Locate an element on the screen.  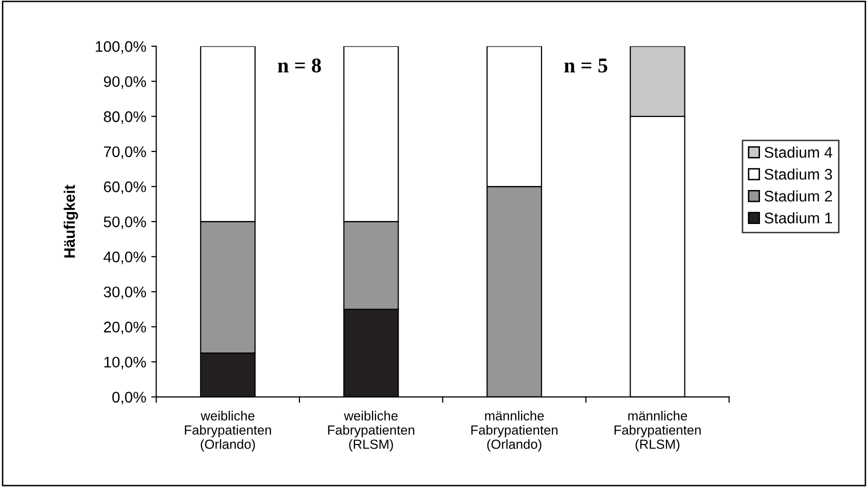
y-tick-label: 40,0% is located at coordinates (125, 258).